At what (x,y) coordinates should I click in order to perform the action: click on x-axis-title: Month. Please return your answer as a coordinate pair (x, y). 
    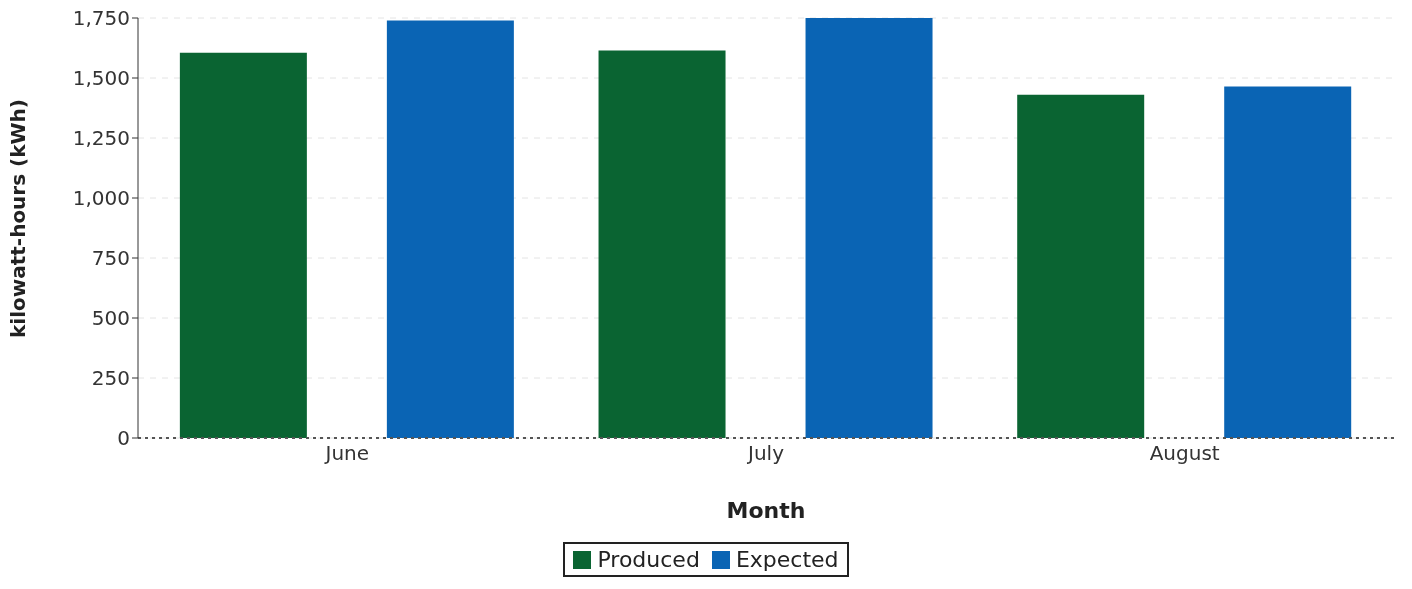
    Looking at the image, I should click on (766, 510).